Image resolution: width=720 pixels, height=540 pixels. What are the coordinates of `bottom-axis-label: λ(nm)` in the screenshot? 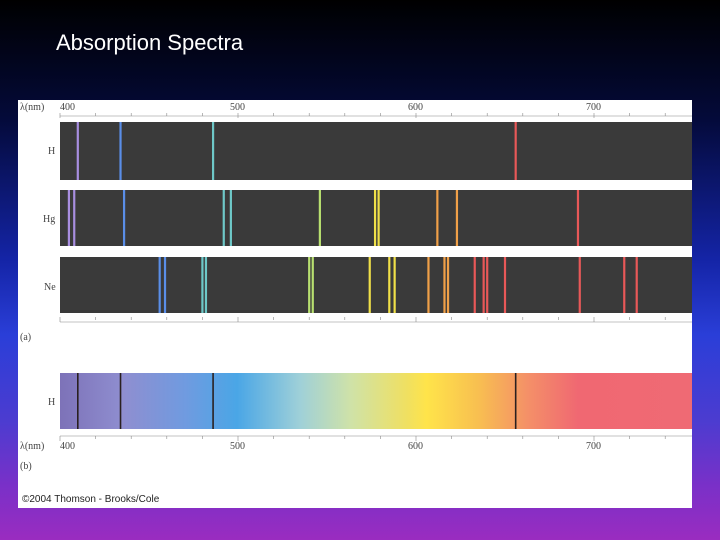 It's located at (32, 446).